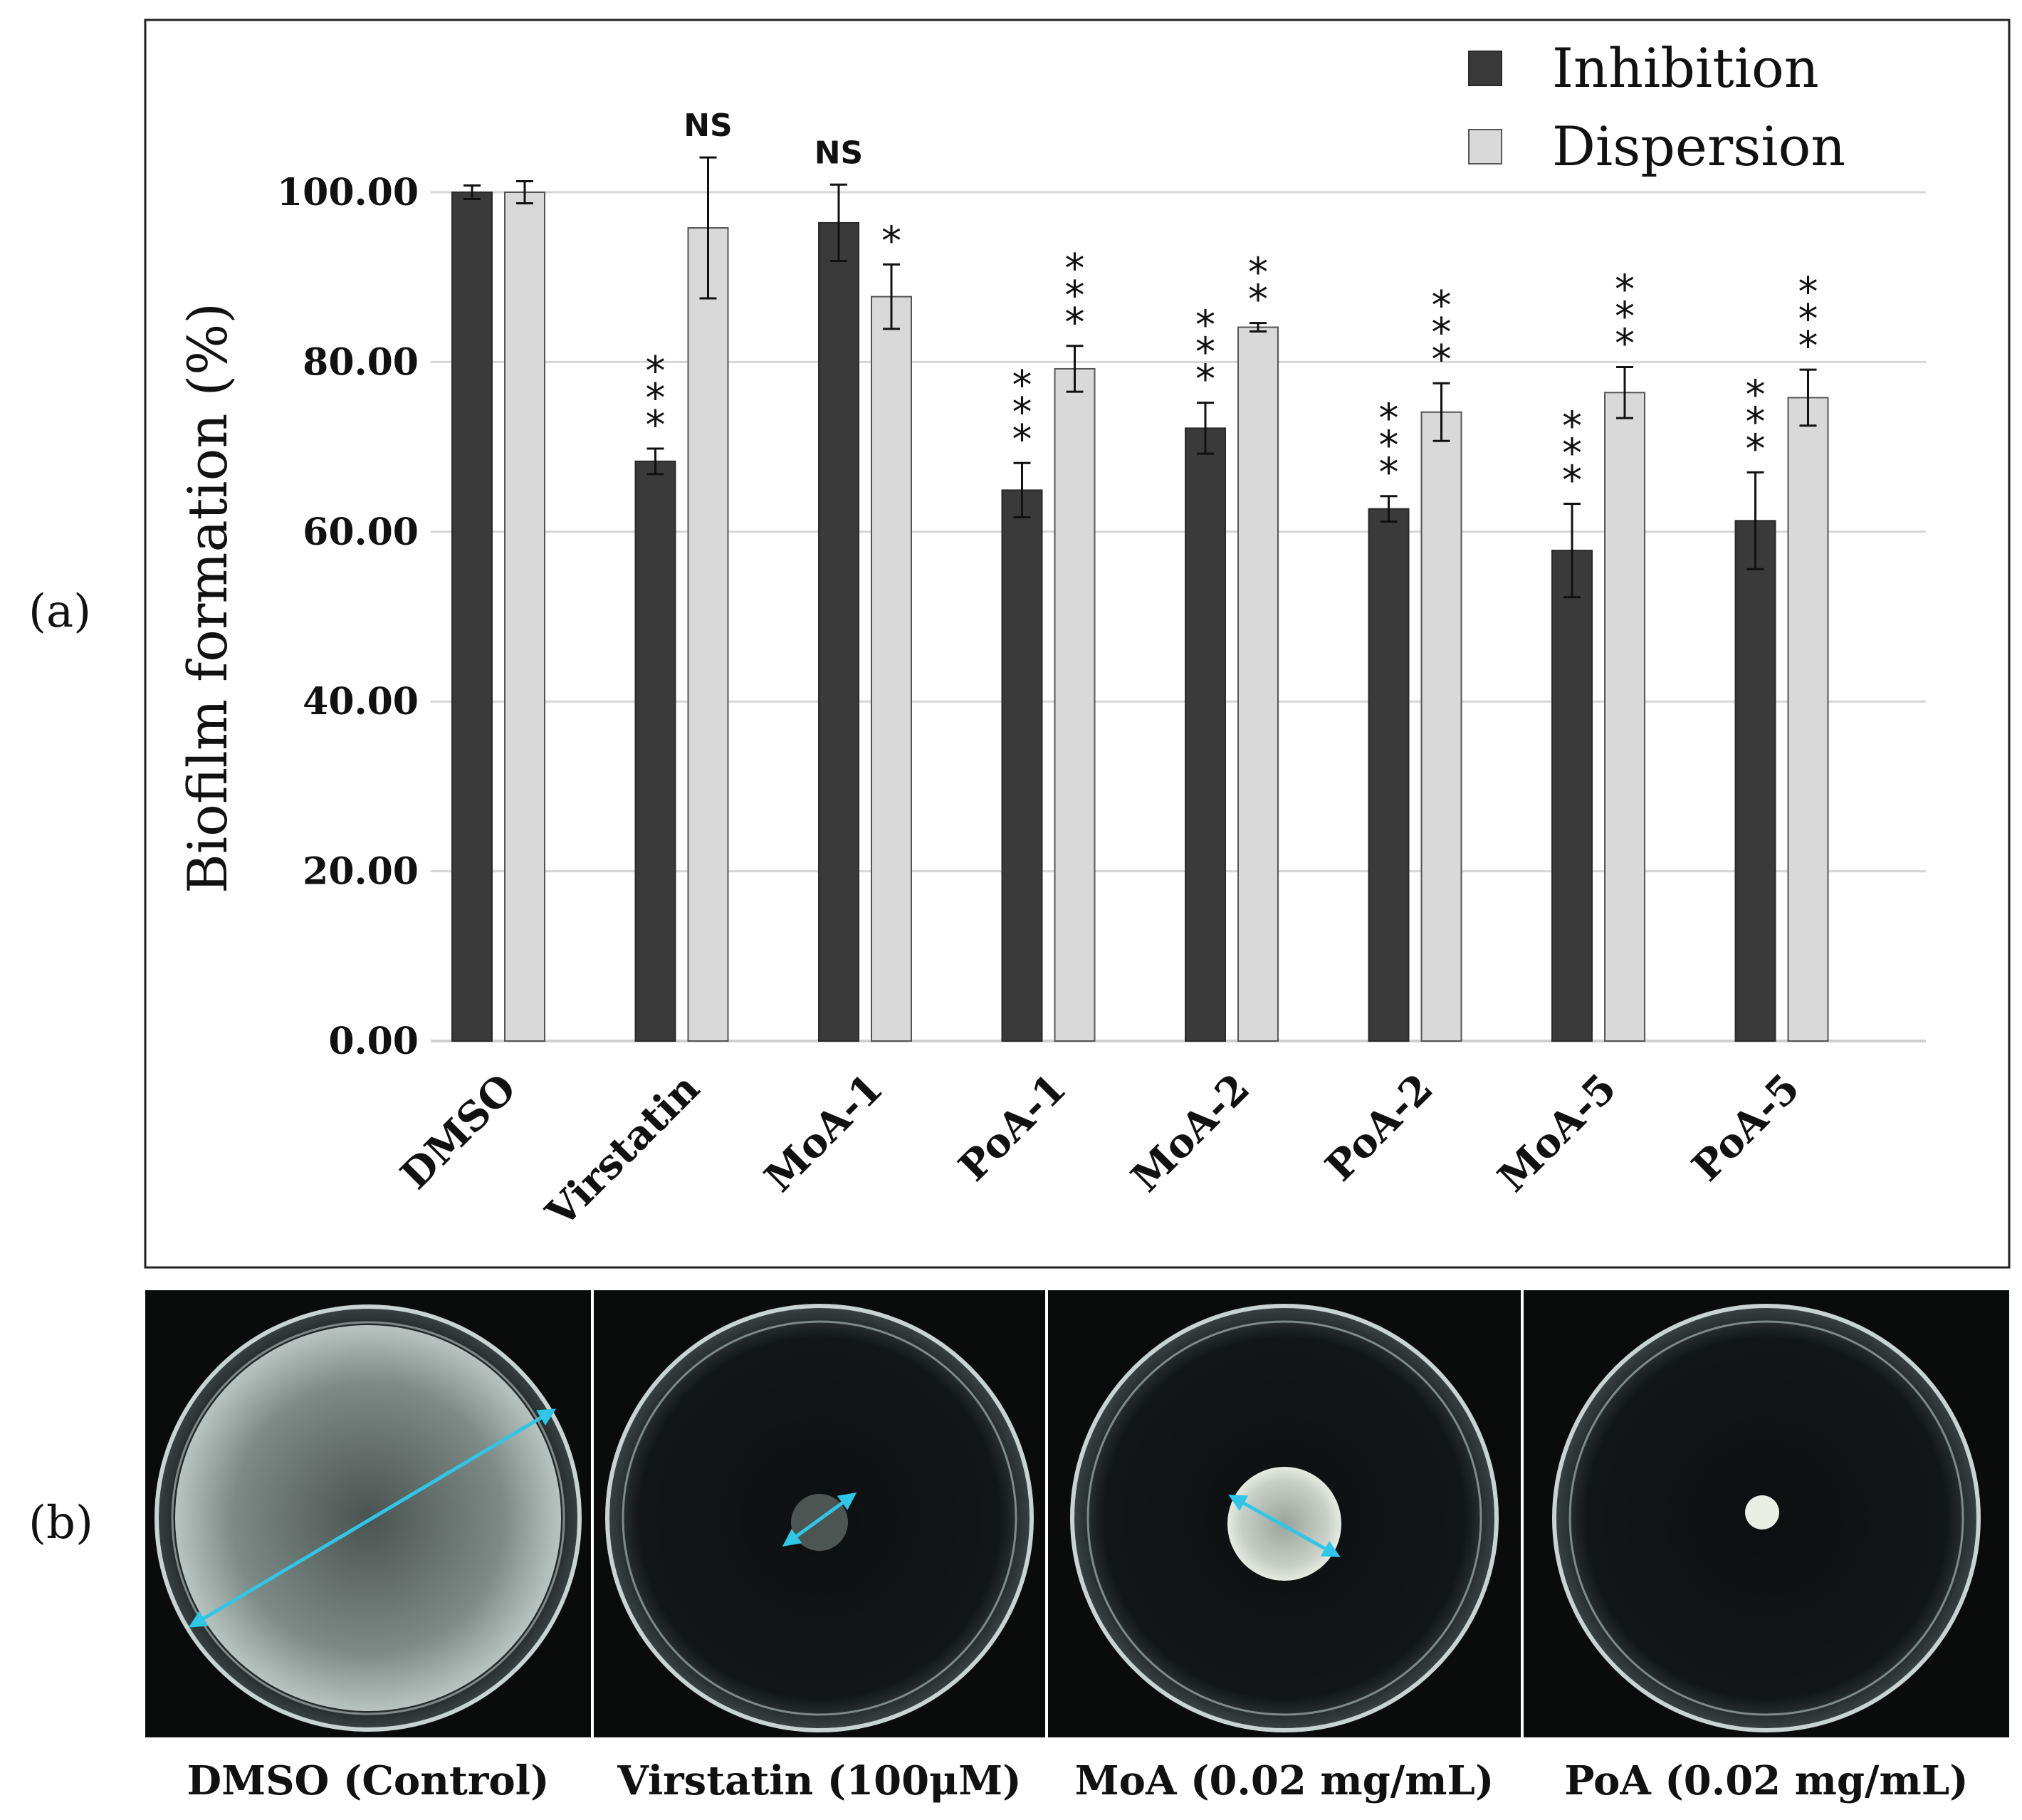 The width and height of the screenshot is (2022, 1820). What do you see at coordinates (361, 701) in the screenshot?
I see `y-tick-label: 40.00` at bounding box center [361, 701].